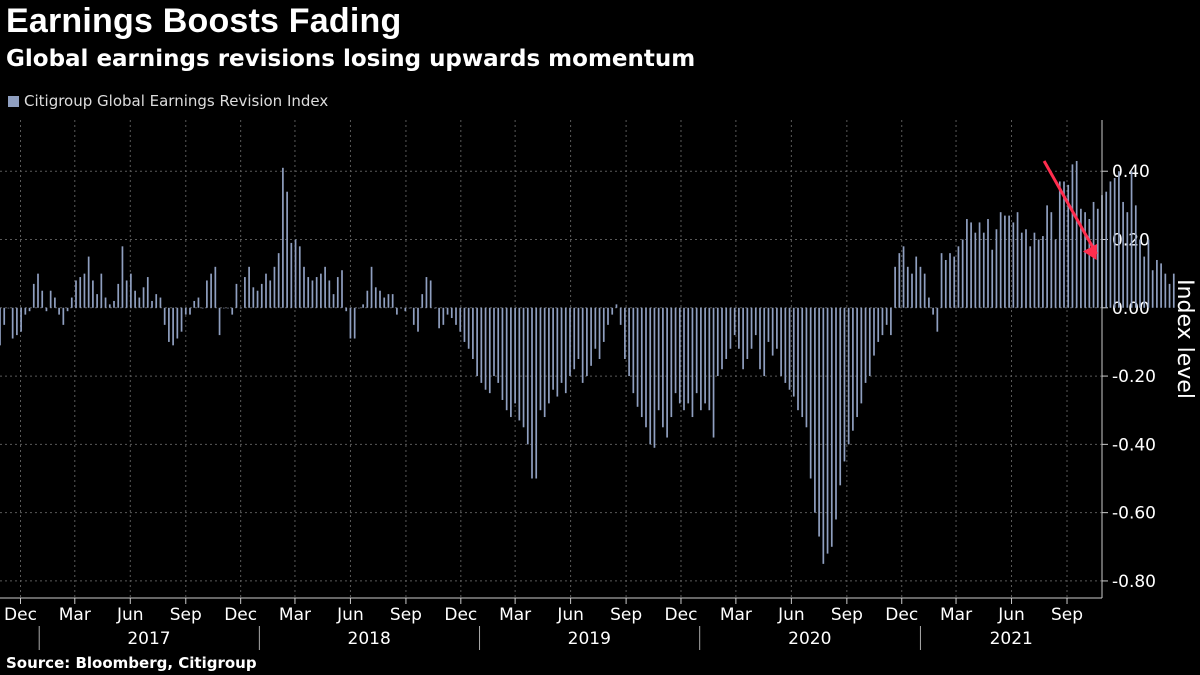 The image size is (1200, 675). What do you see at coordinates (13, 101) in the screenshot?
I see `legend-swatch` at bounding box center [13, 101].